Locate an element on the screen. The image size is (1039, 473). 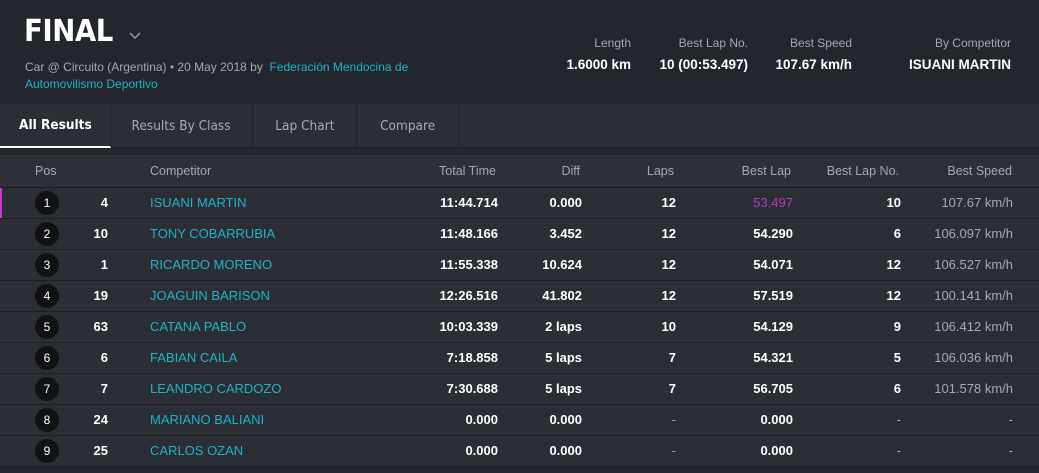
tab-results-by-class: Results By Class is located at coordinates (182, 126).